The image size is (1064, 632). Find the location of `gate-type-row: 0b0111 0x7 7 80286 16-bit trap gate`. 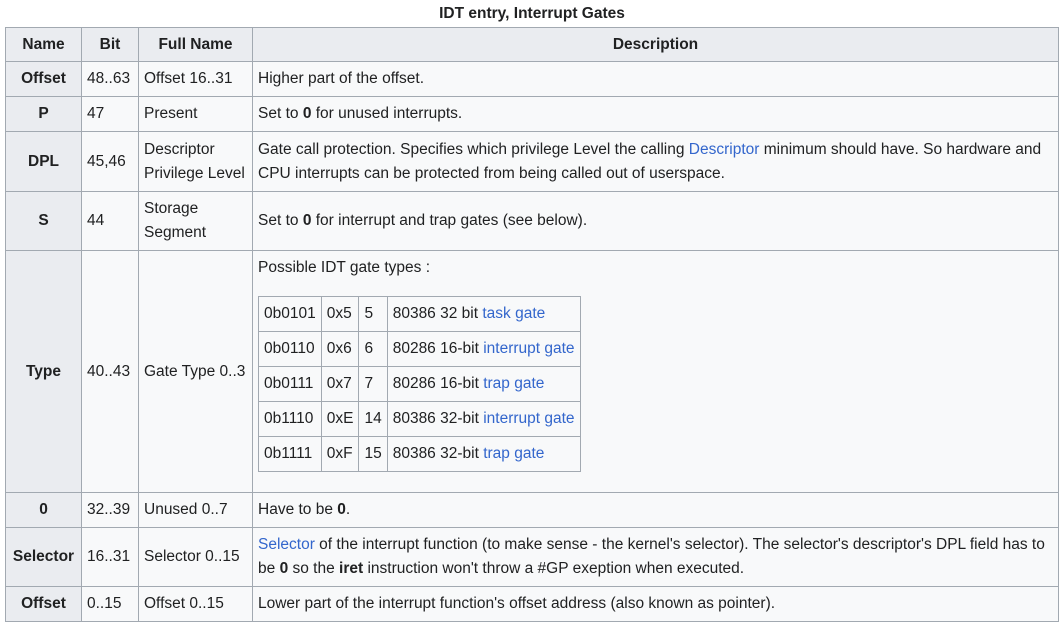

gate-type-row: 0b0111 0x7 7 80286 16-bit trap gate is located at coordinates (419, 384).